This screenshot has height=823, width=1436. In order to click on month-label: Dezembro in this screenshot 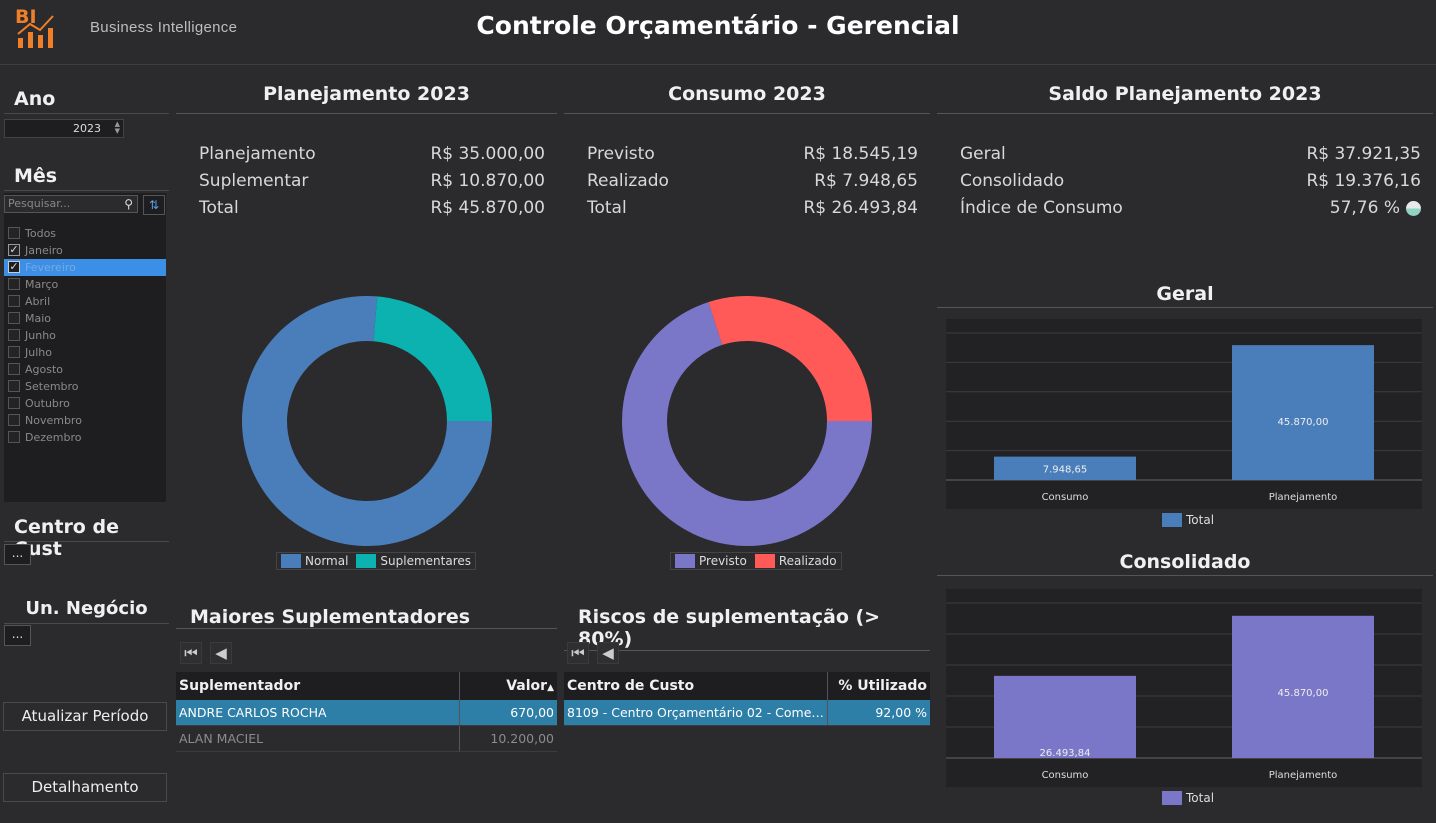, I will do `click(53, 437)`.